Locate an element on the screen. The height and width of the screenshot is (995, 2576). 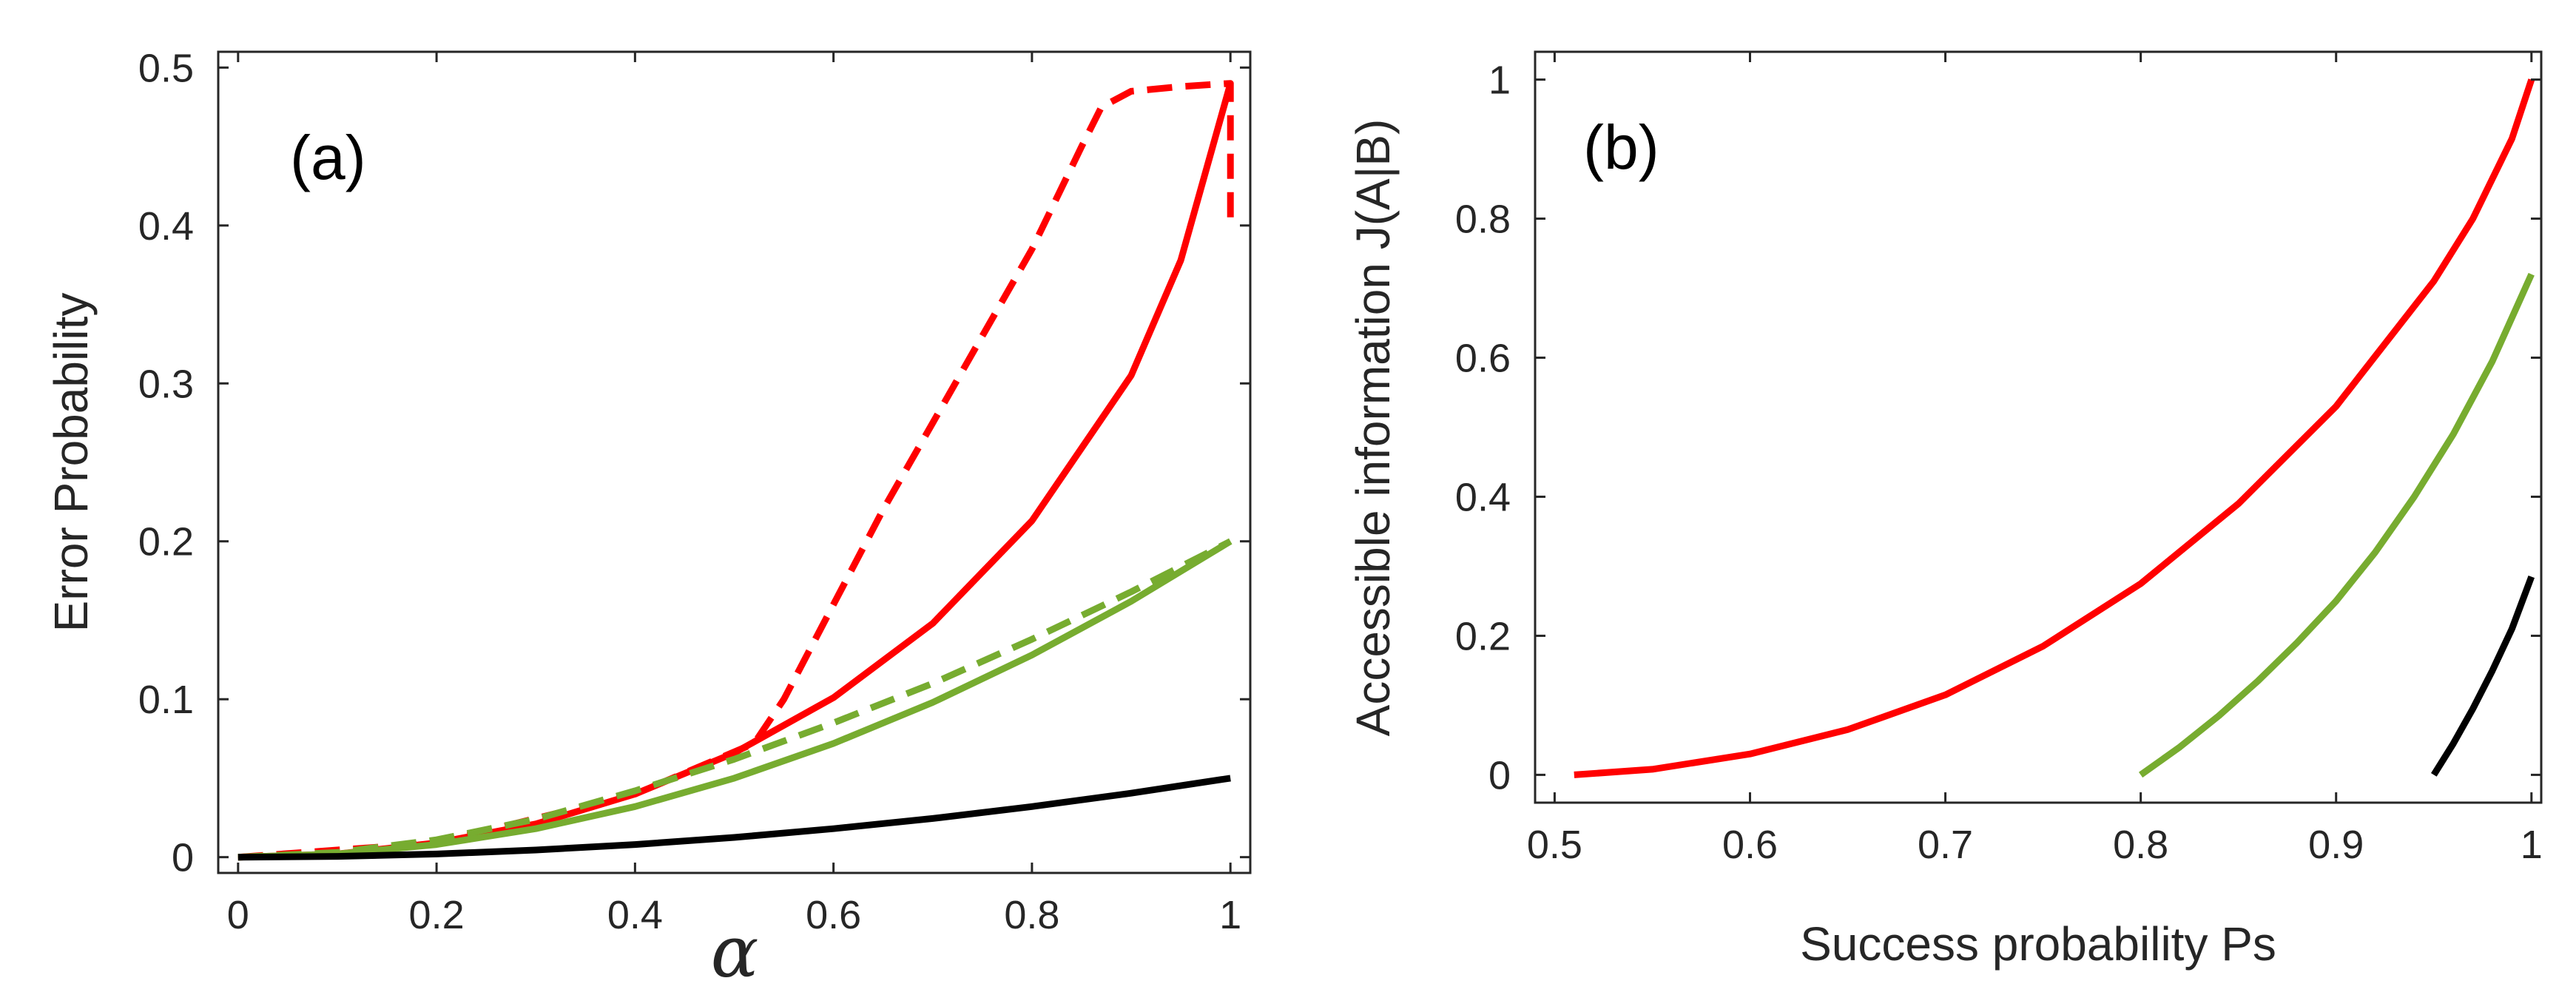
x-tick-label: 0 is located at coordinates (238, 915).